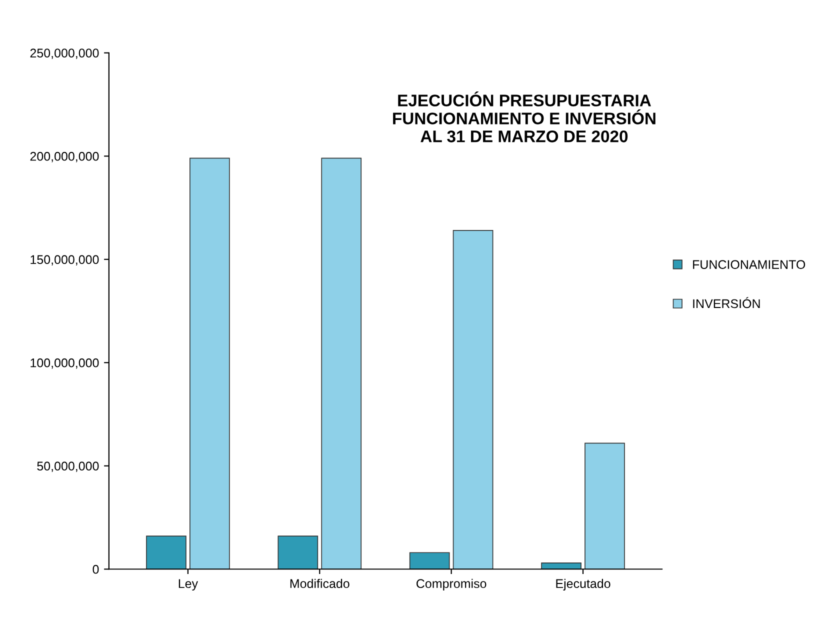 Image resolution: width=838 pixels, height=622 pixels. Describe the element at coordinates (64, 260) in the screenshot. I see `y-tick-label: 150,000,000` at that location.